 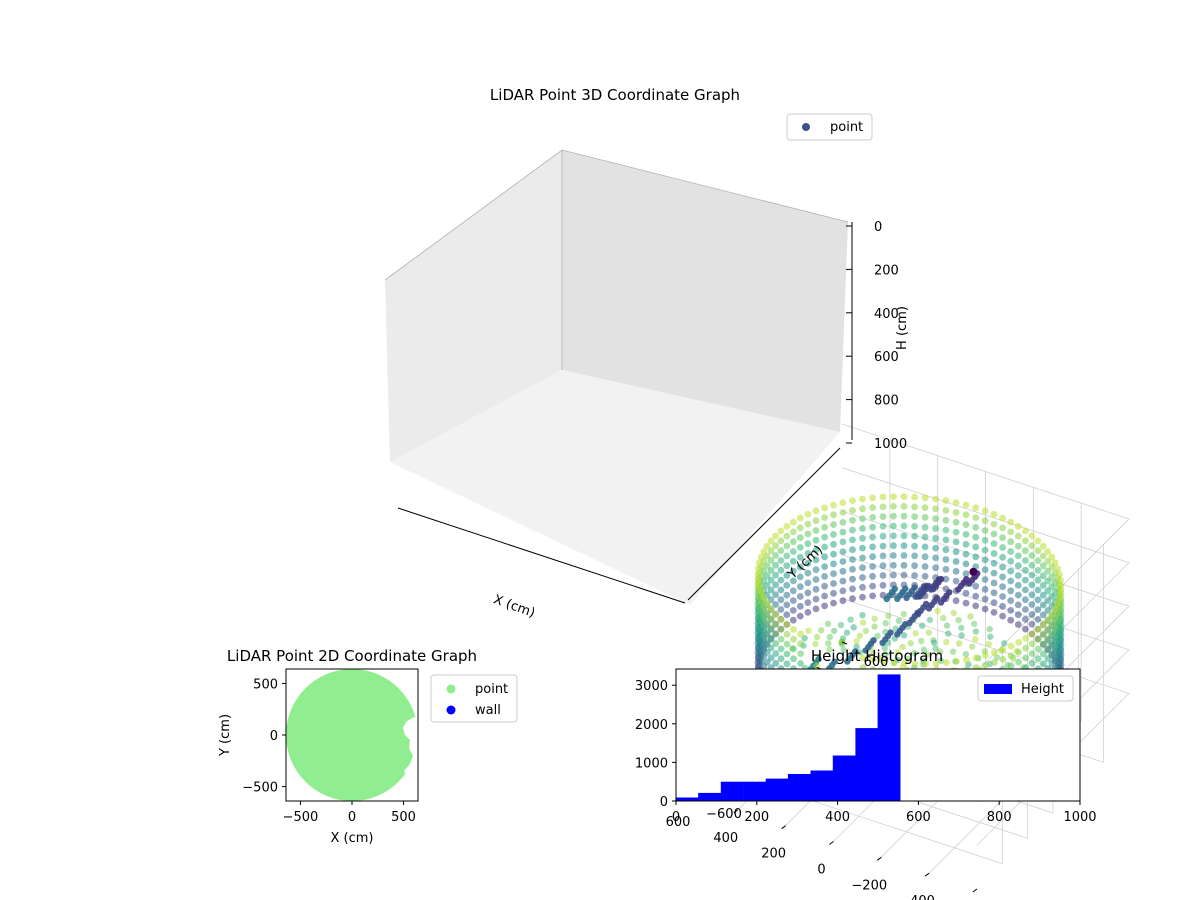 I want to click on histogram-bar, so click(x=799, y=787).